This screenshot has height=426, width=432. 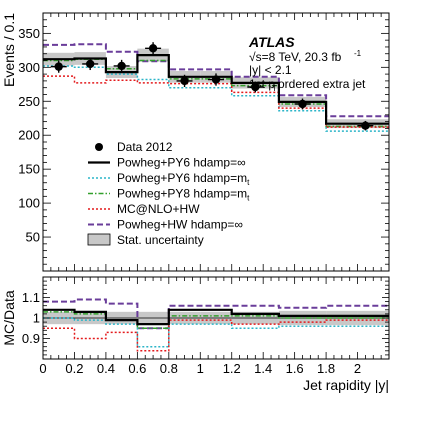 What do you see at coordinates (33, 237) in the screenshot?
I see `top-ytick-label: 50` at bounding box center [33, 237].